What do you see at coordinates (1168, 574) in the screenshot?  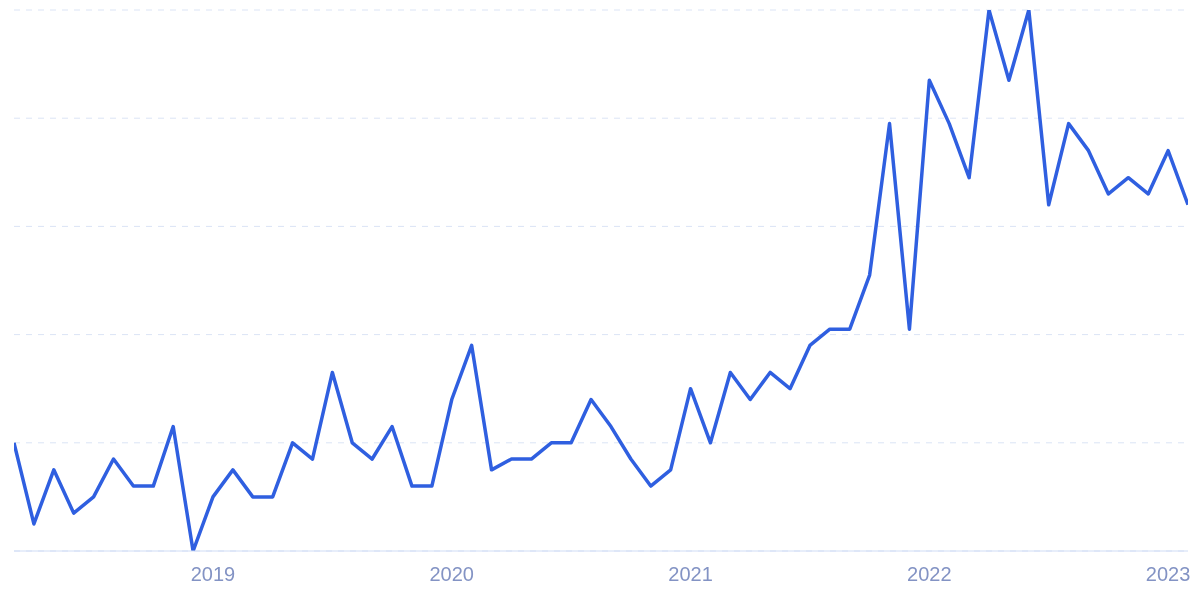 I see `x-tick-label: 2023` at bounding box center [1168, 574].